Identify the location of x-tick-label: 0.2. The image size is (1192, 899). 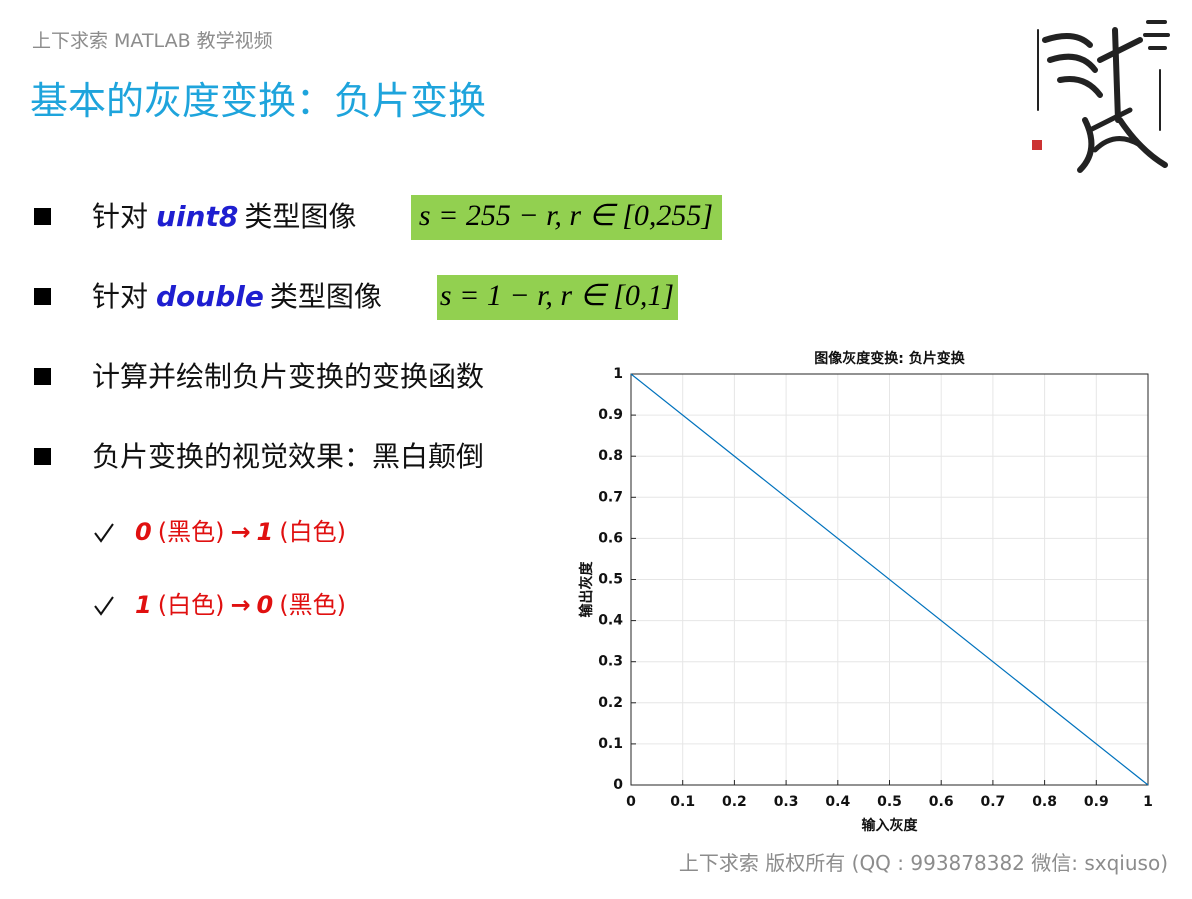
(734, 802).